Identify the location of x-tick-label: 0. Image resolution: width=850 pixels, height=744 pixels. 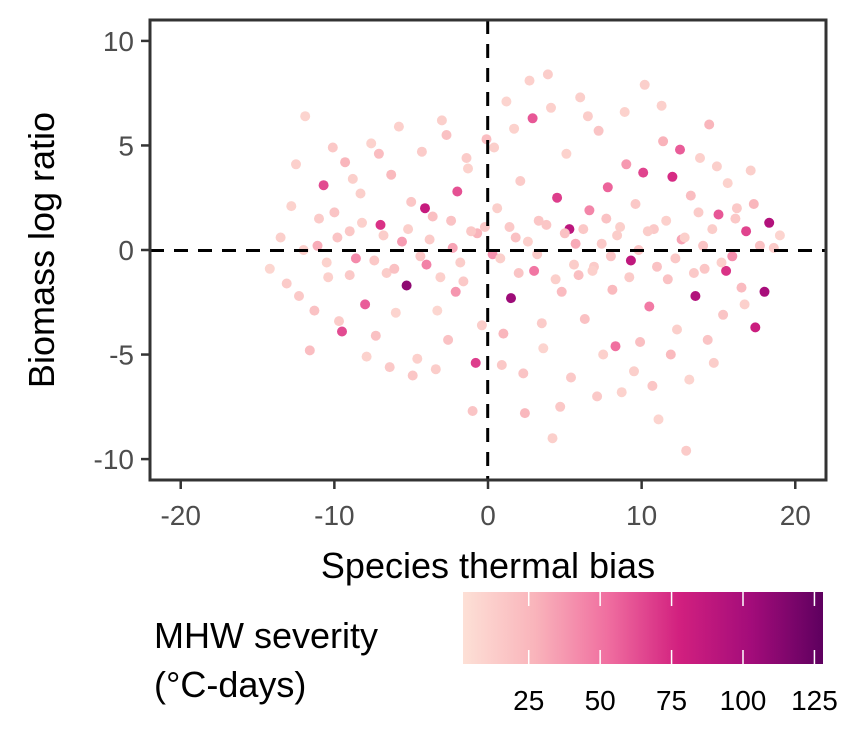
(488, 515).